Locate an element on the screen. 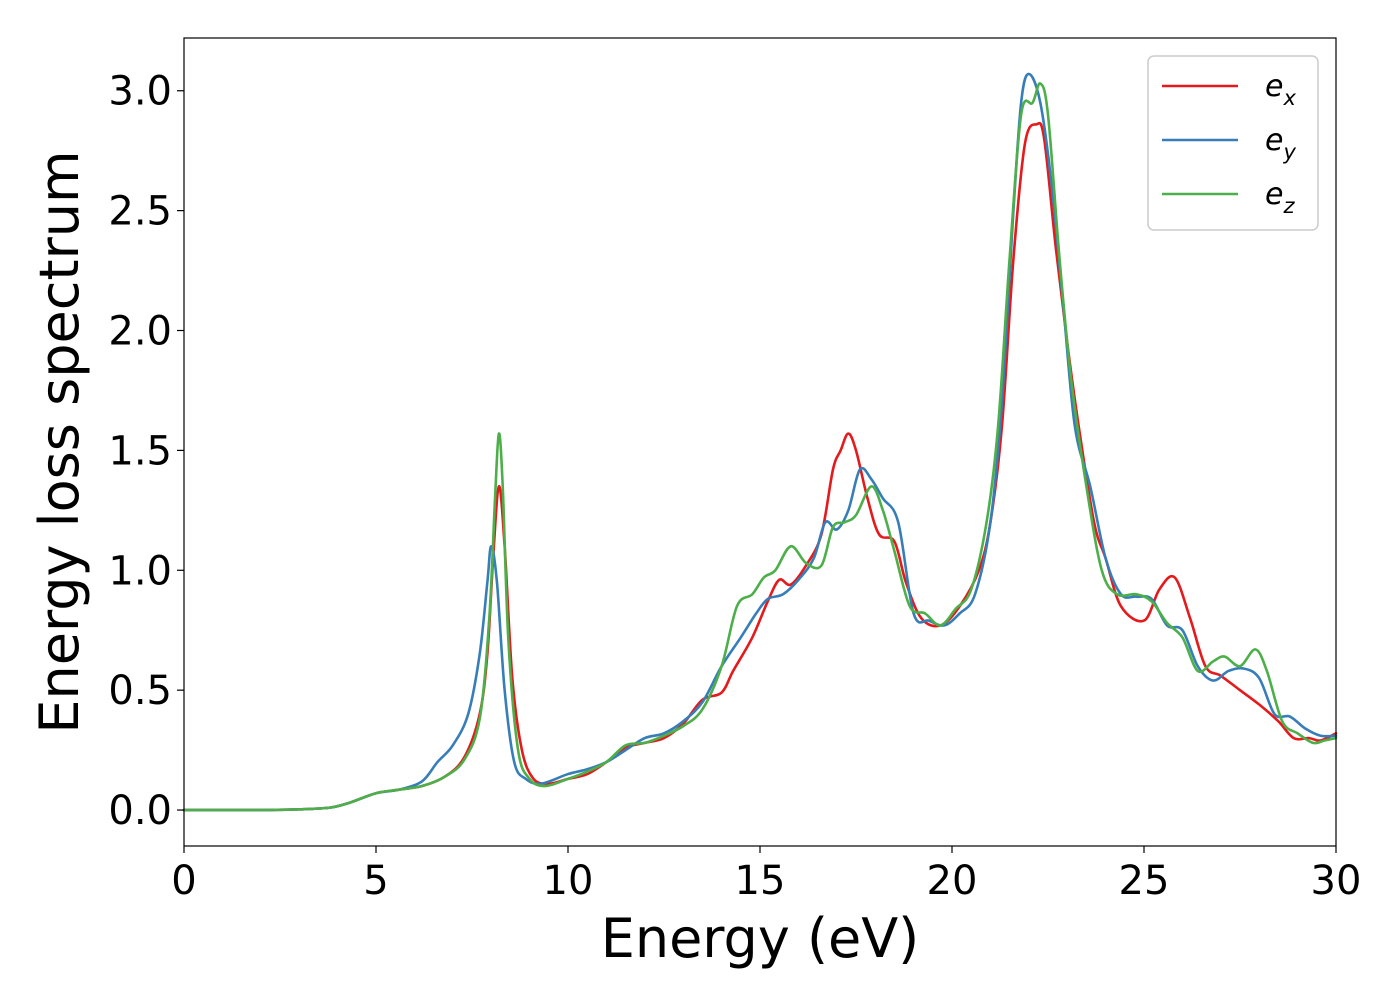 This screenshot has height=1000, width=1400. x-tick-label: 0 is located at coordinates (183, 881).